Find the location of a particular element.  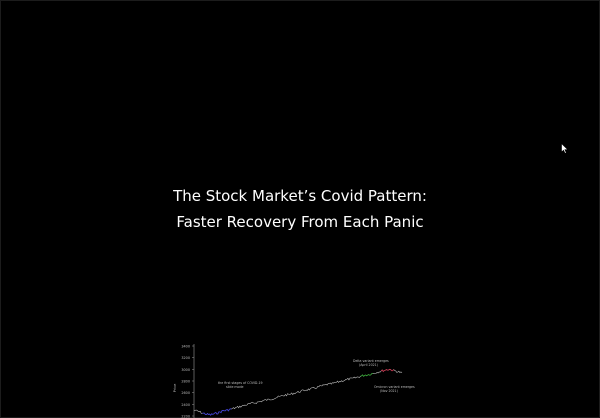

annotation-covid: the first stages of COVID-19 is located at coordinates (240, 383).